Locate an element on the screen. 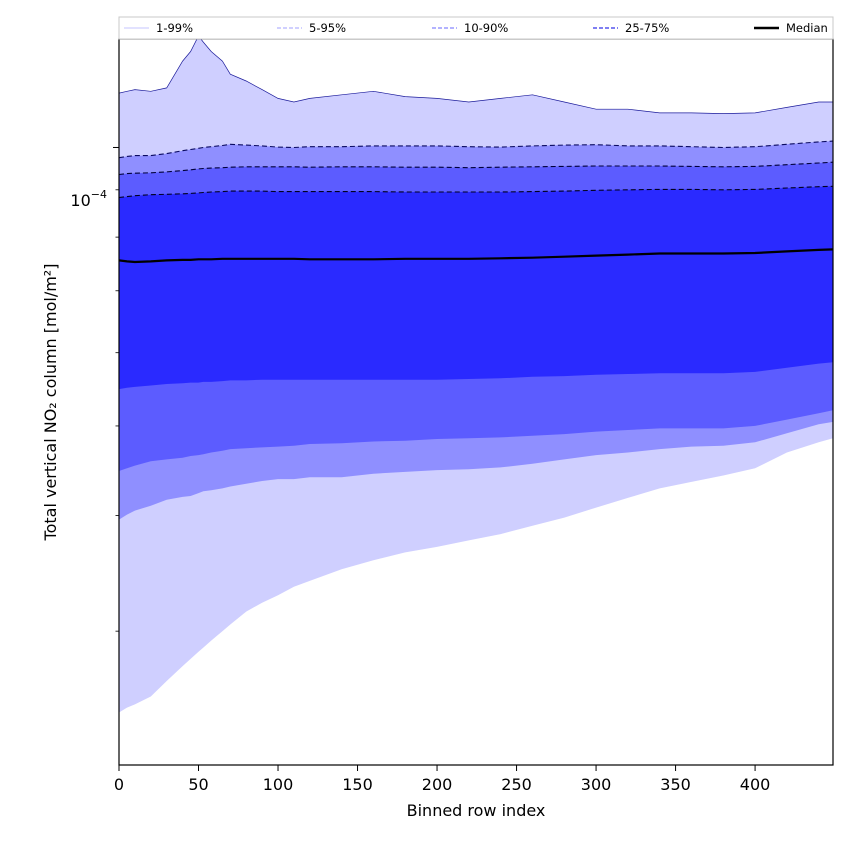 Image resolution: width=850 pixels, height=850 pixels. y-tick-label-base: 10 is located at coordinates (80, 200).